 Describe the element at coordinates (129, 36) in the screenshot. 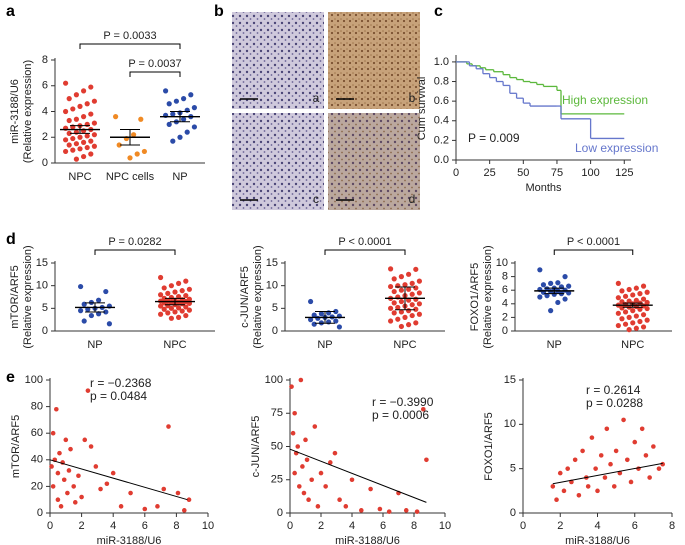

I see `p-value: P = 0.0033` at that location.